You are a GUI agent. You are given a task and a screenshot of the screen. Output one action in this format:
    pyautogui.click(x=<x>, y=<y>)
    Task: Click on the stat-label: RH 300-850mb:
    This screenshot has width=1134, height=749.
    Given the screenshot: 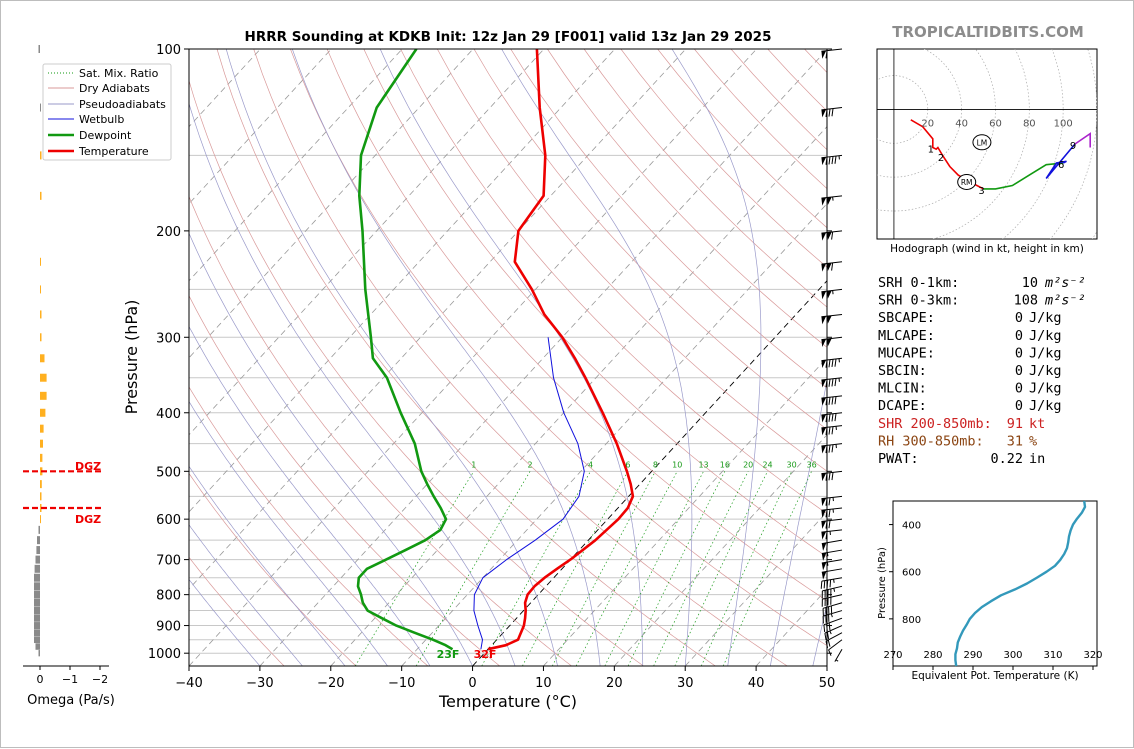 What is the action you would take?
    pyautogui.click(x=931, y=441)
    